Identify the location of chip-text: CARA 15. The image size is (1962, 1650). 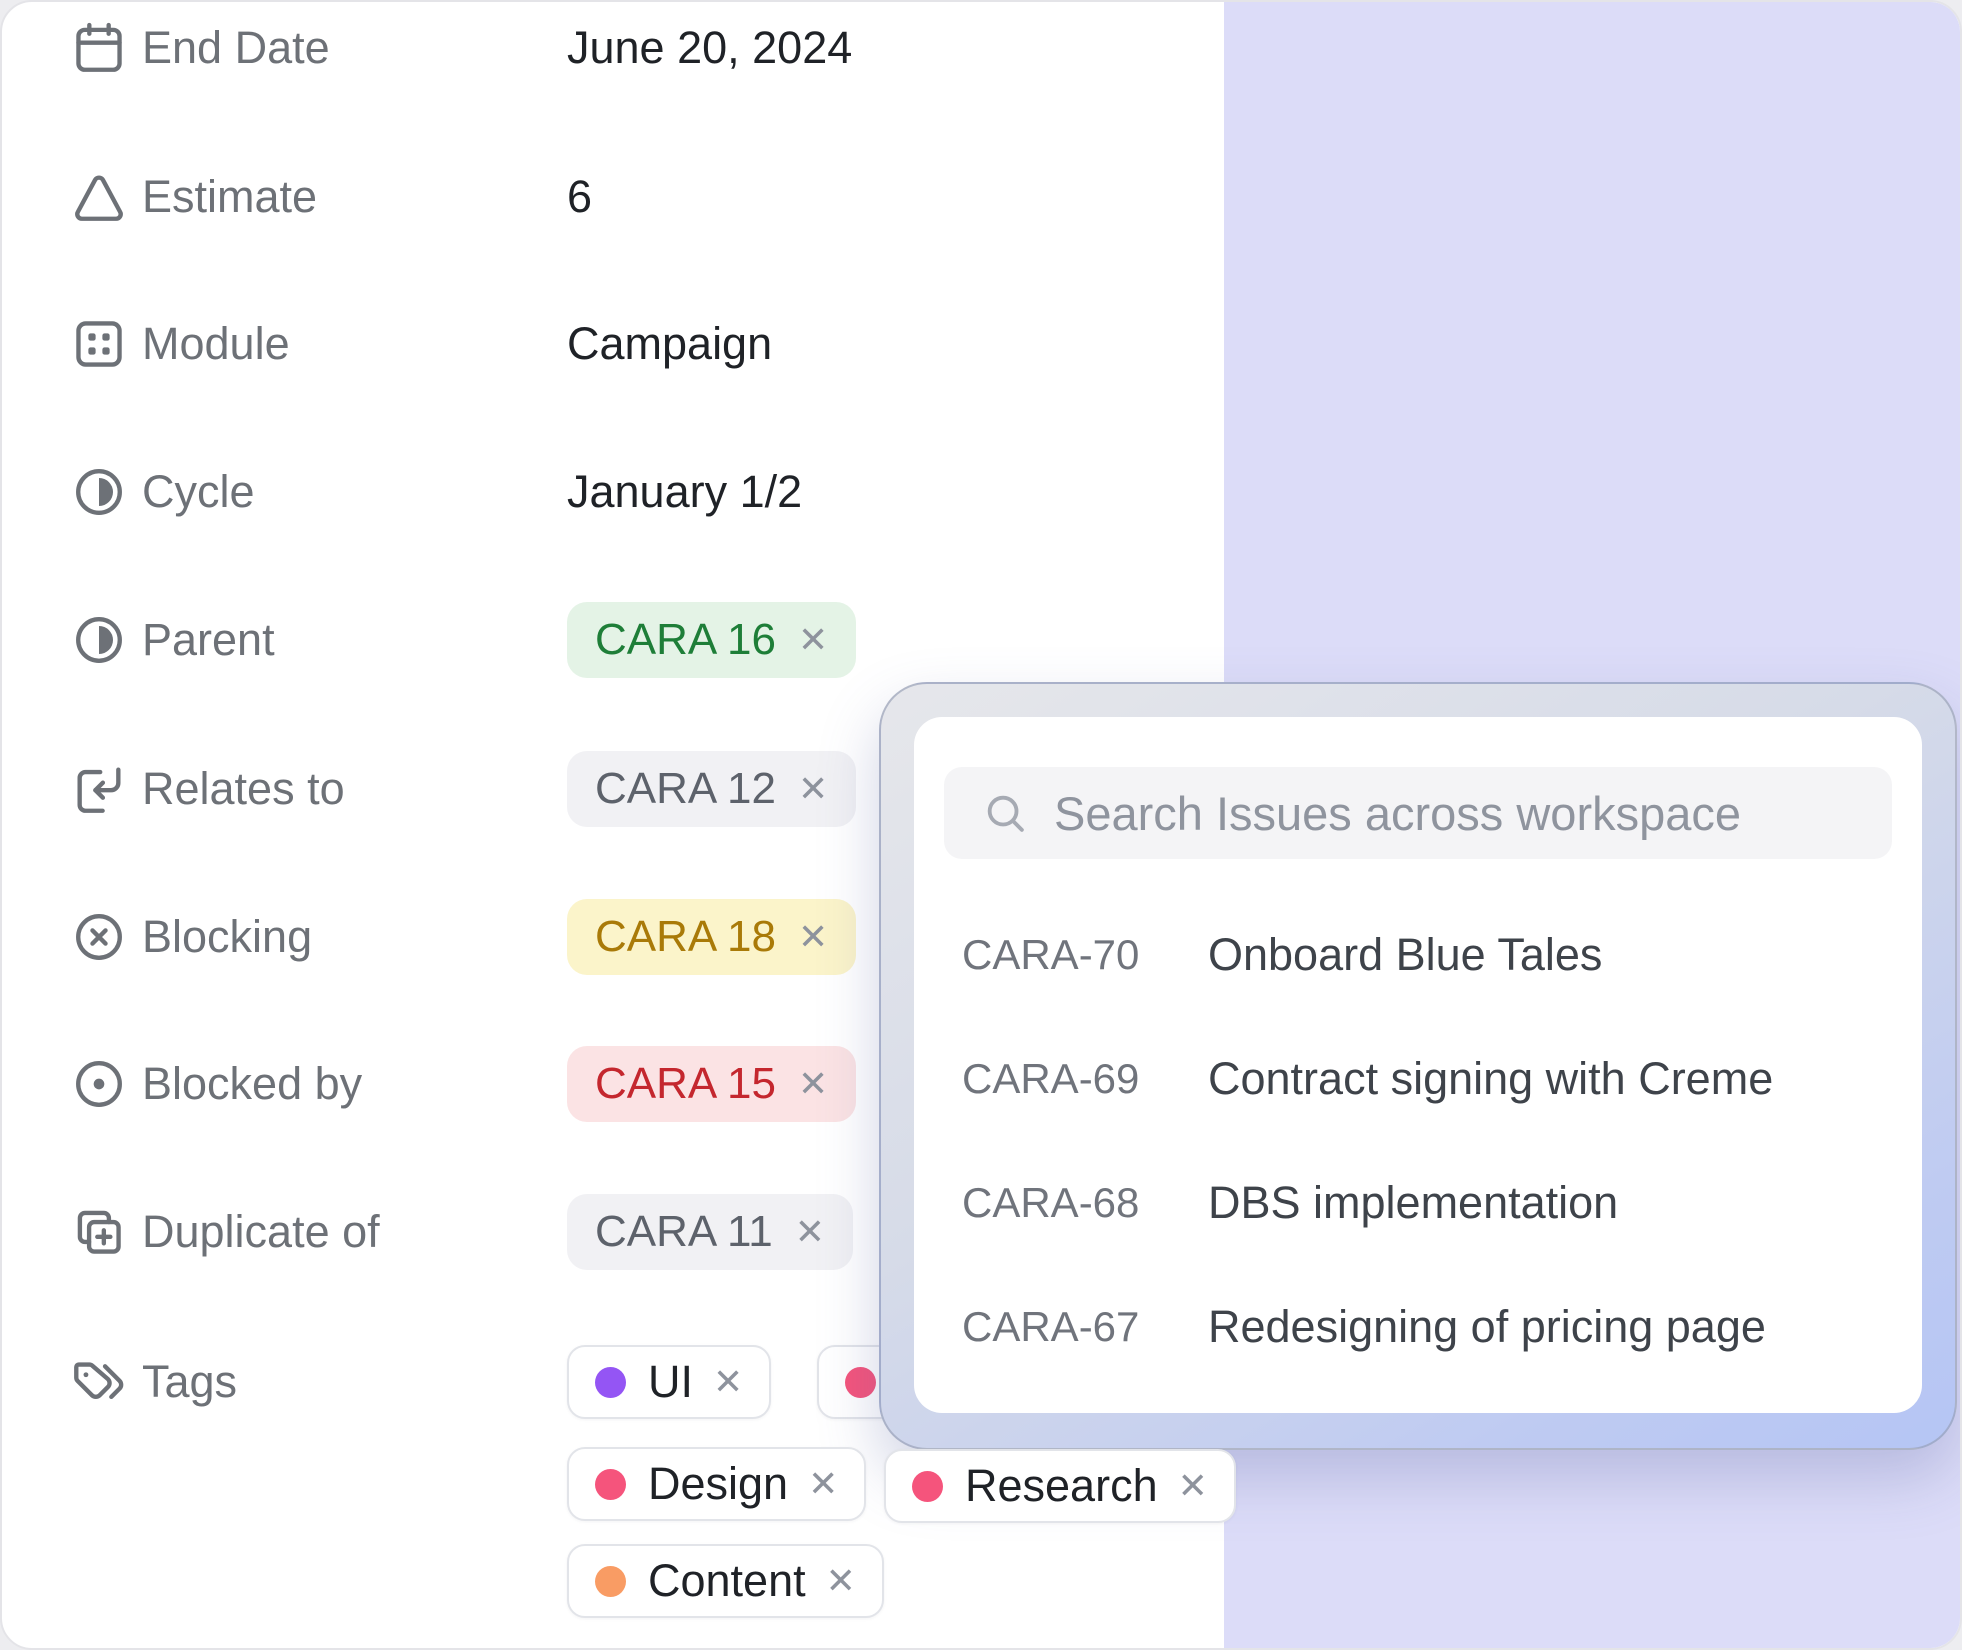
(685, 1083).